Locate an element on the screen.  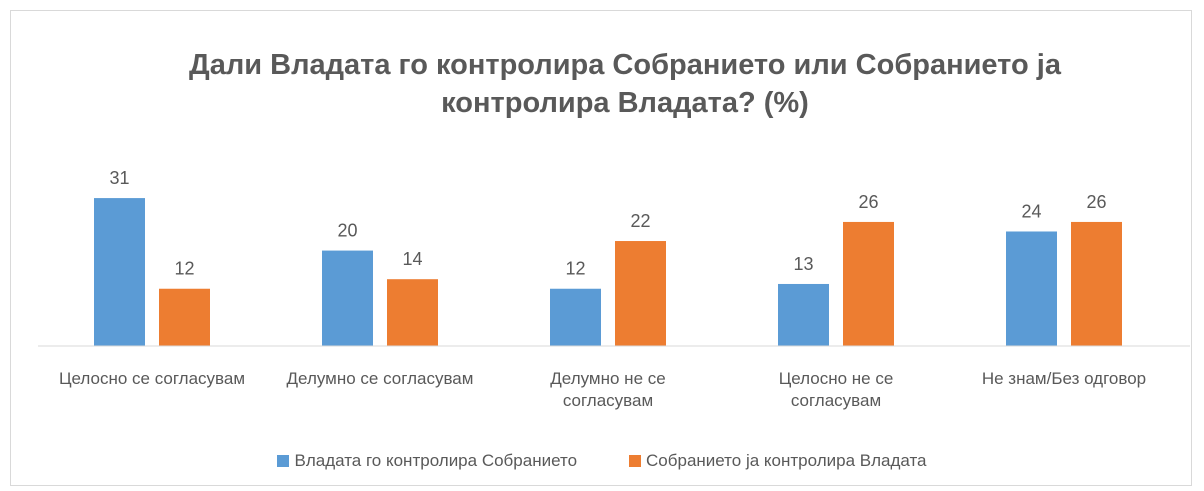
data-label: 31 is located at coordinates (119, 178).